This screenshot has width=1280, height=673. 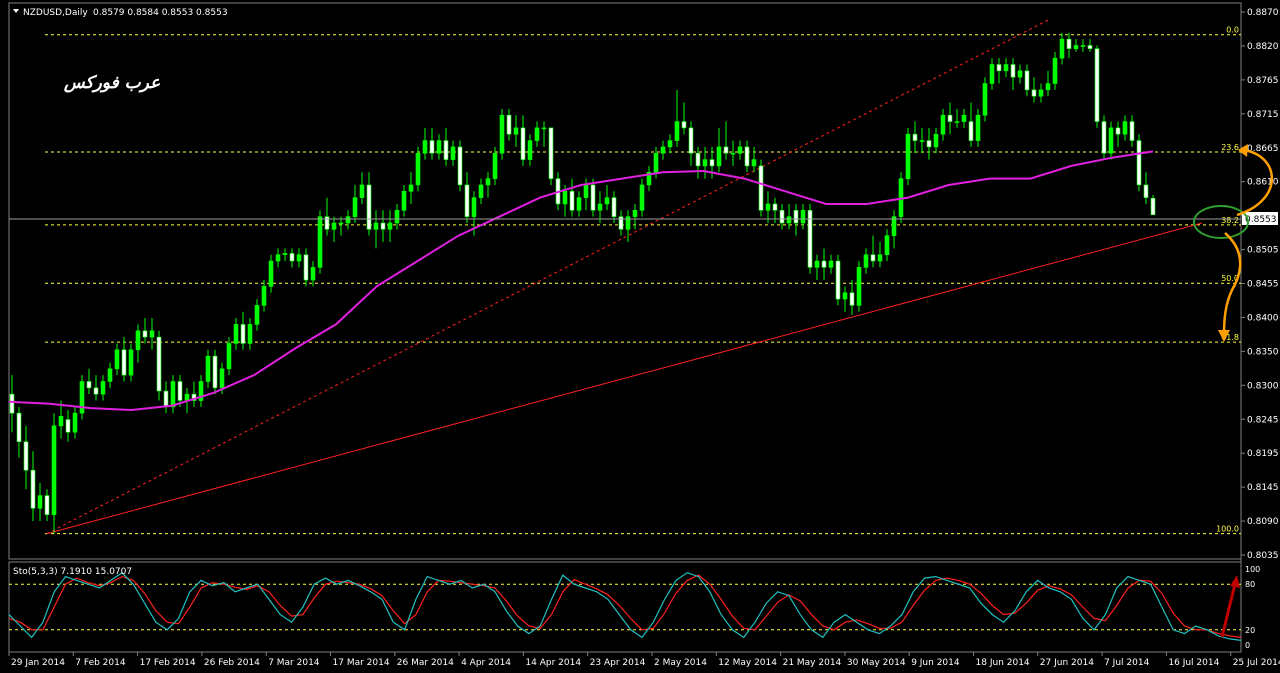 I want to click on stochastic-signal-line, so click(x=625, y=606).